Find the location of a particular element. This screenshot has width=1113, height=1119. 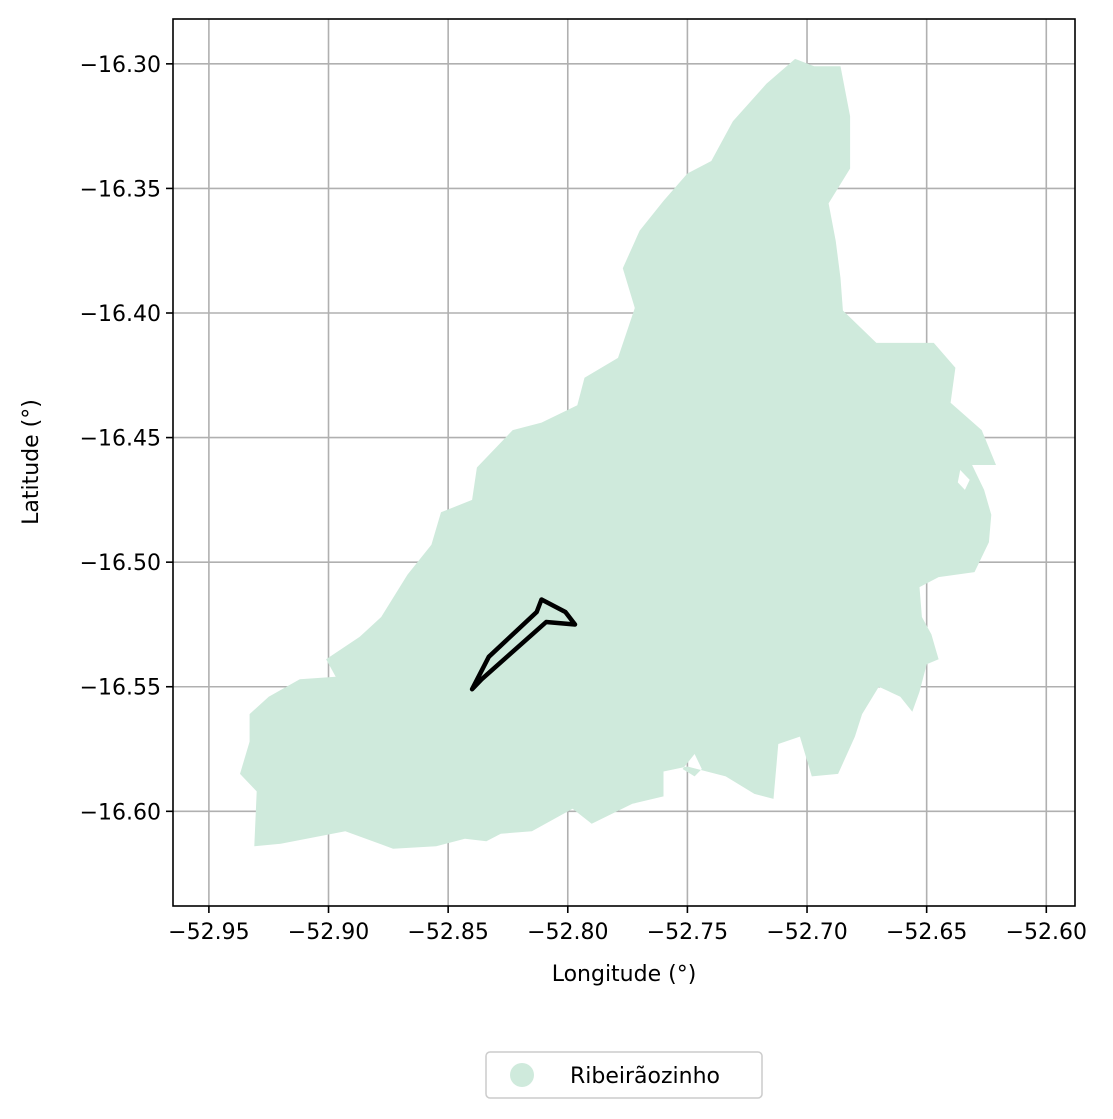

y-axis-label: Latitude (°) is located at coordinates (31, 462).